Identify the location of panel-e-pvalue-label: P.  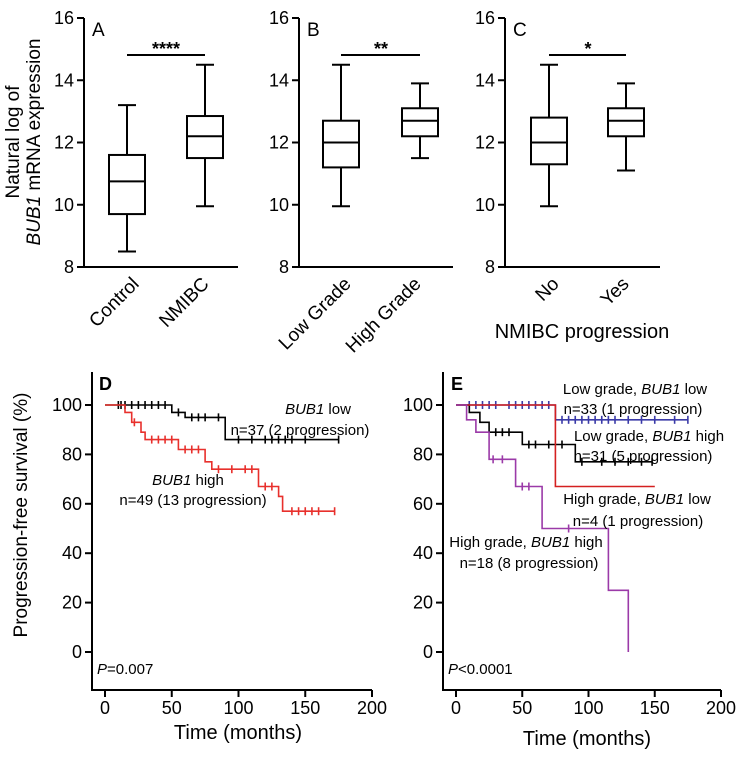
(453, 669).